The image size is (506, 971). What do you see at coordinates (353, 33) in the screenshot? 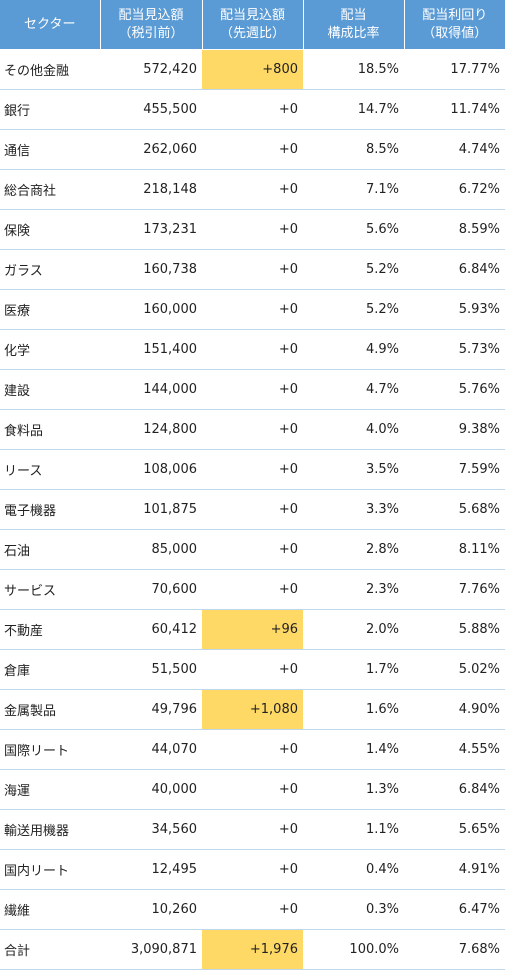
I see `header-ratio-line2: 構成比率` at bounding box center [353, 33].